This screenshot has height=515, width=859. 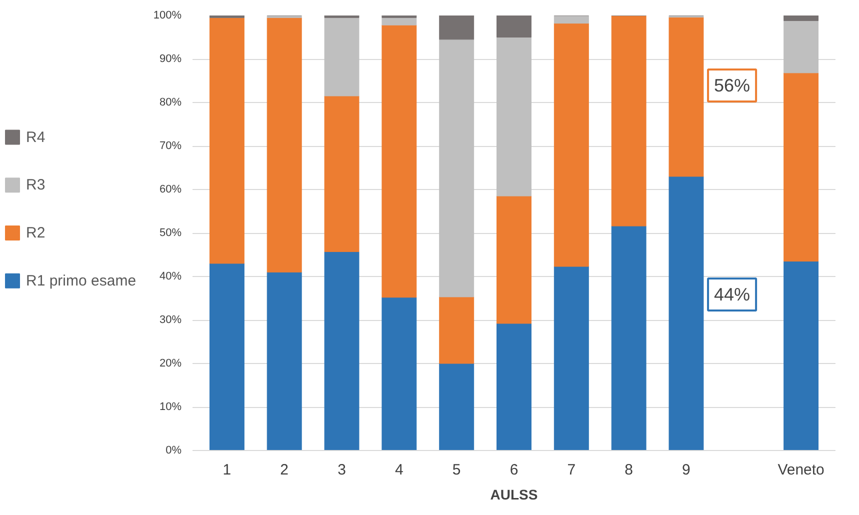 What do you see at coordinates (170, 59) in the screenshot?
I see `y-tick-label: 90%` at bounding box center [170, 59].